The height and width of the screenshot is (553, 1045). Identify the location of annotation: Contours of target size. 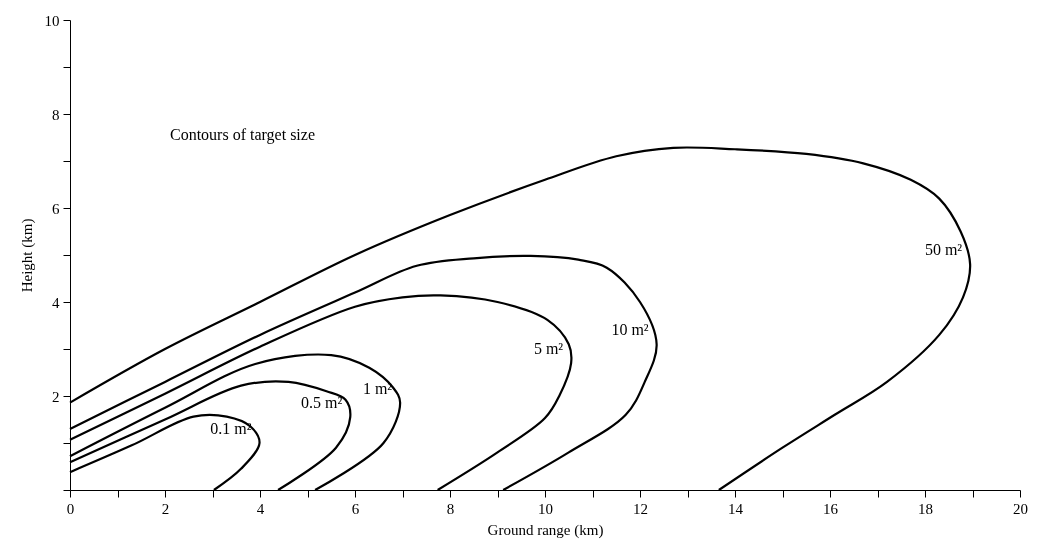
(243, 135).